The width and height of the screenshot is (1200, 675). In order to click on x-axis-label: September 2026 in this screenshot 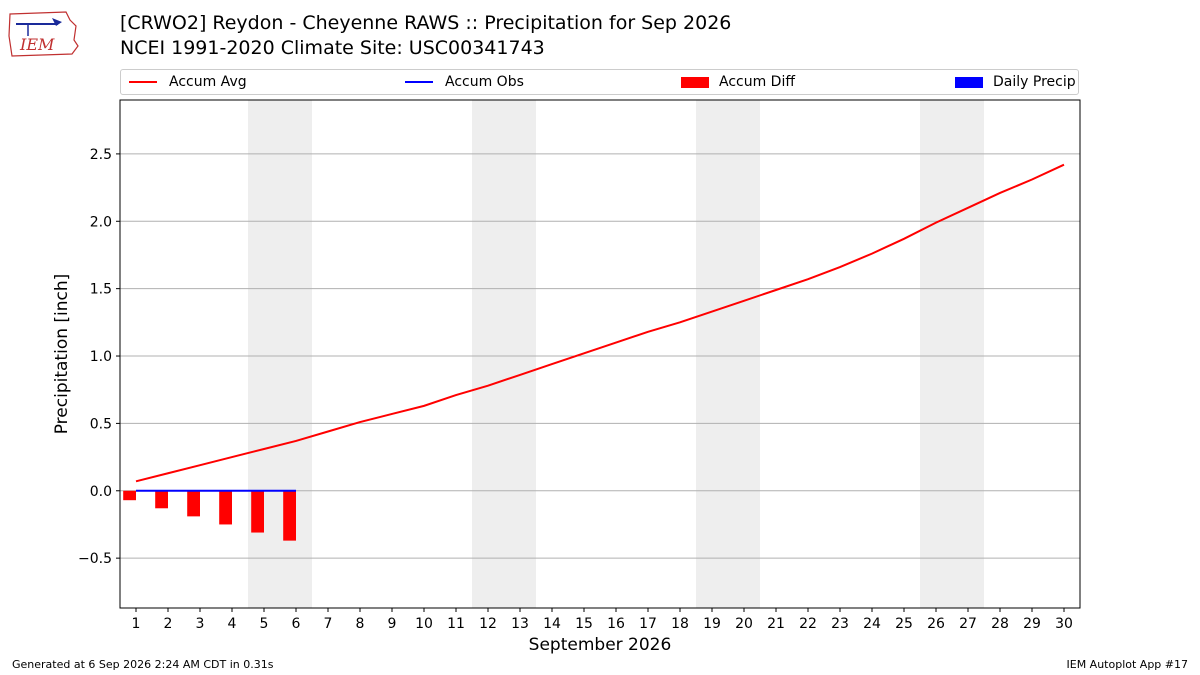, I will do `click(600, 645)`.